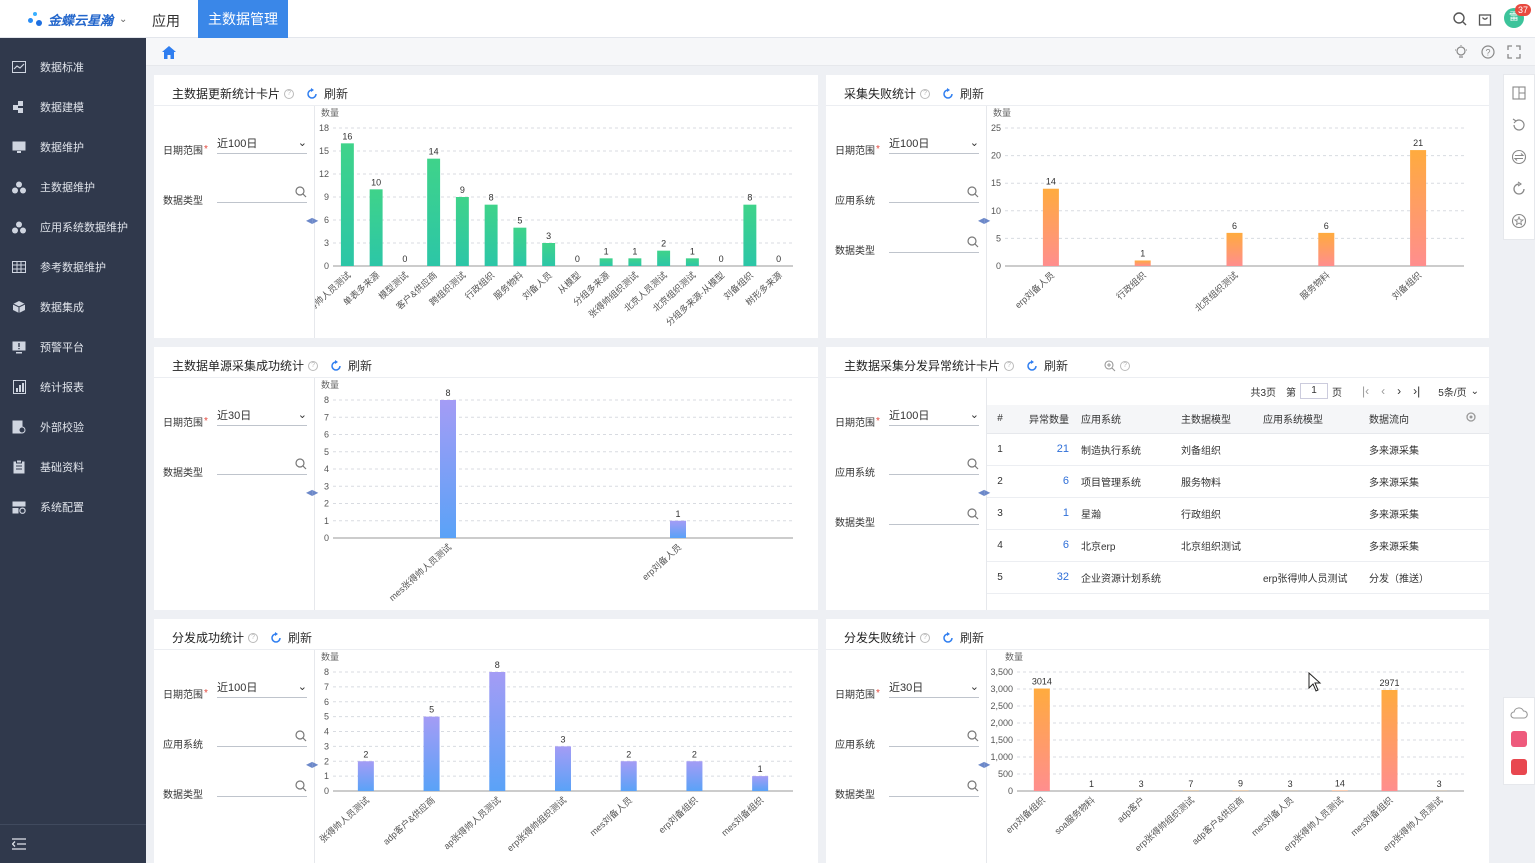  What do you see at coordinates (73, 307) in the screenshot?
I see `sidebar-item: 数据集成` at bounding box center [73, 307].